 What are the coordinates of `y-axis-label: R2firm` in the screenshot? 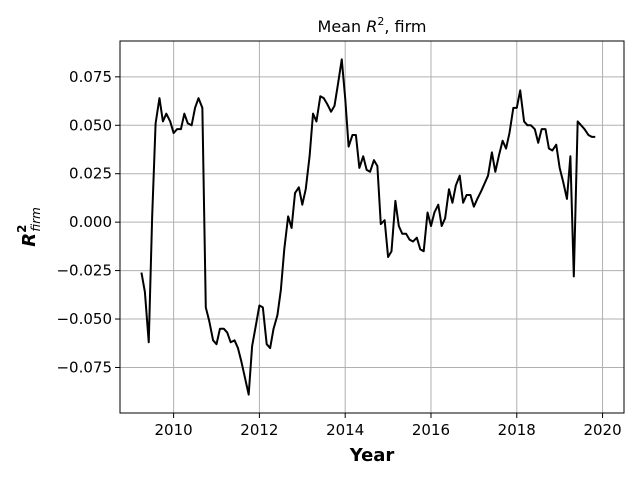 It's located at (29, 227).